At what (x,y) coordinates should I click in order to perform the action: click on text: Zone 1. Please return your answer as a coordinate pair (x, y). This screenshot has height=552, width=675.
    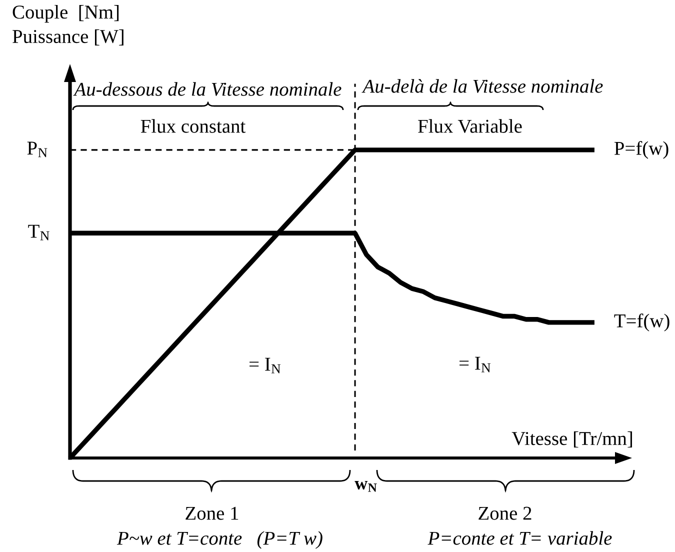
    Looking at the image, I should click on (212, 513).